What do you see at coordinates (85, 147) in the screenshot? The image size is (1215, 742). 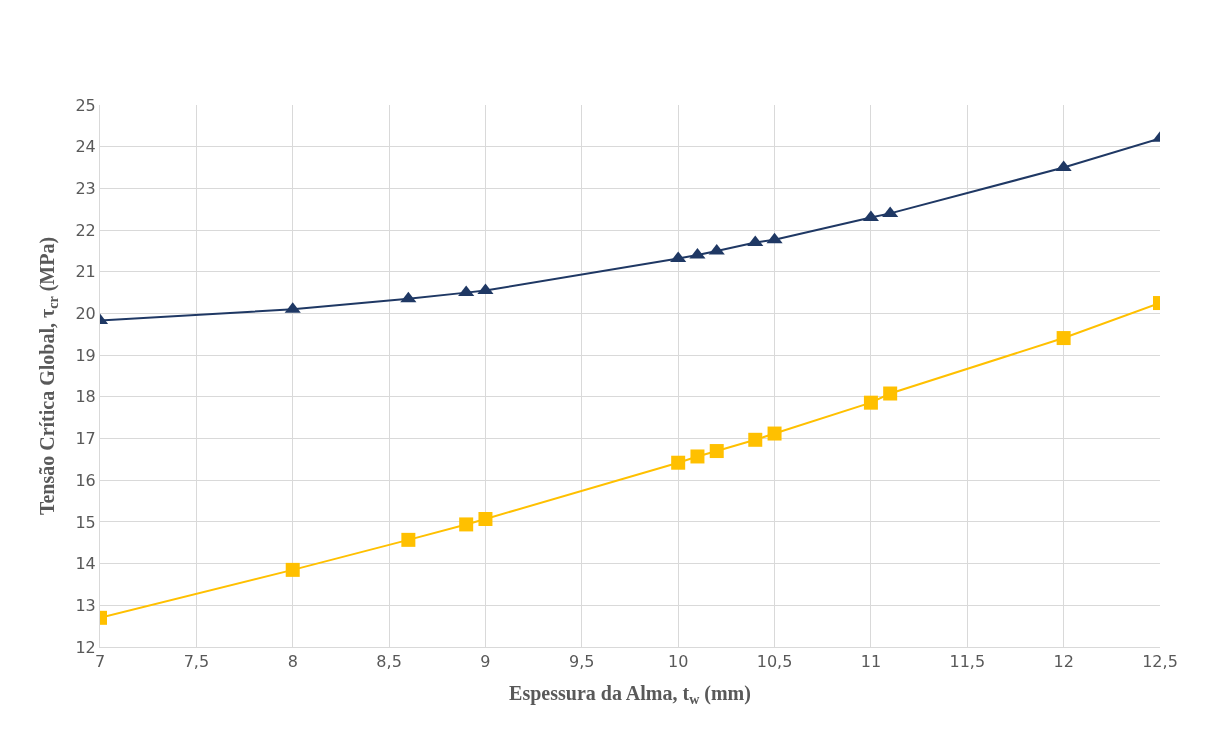 I see `y-tick-label: 24` at bounding box center [85, 147].